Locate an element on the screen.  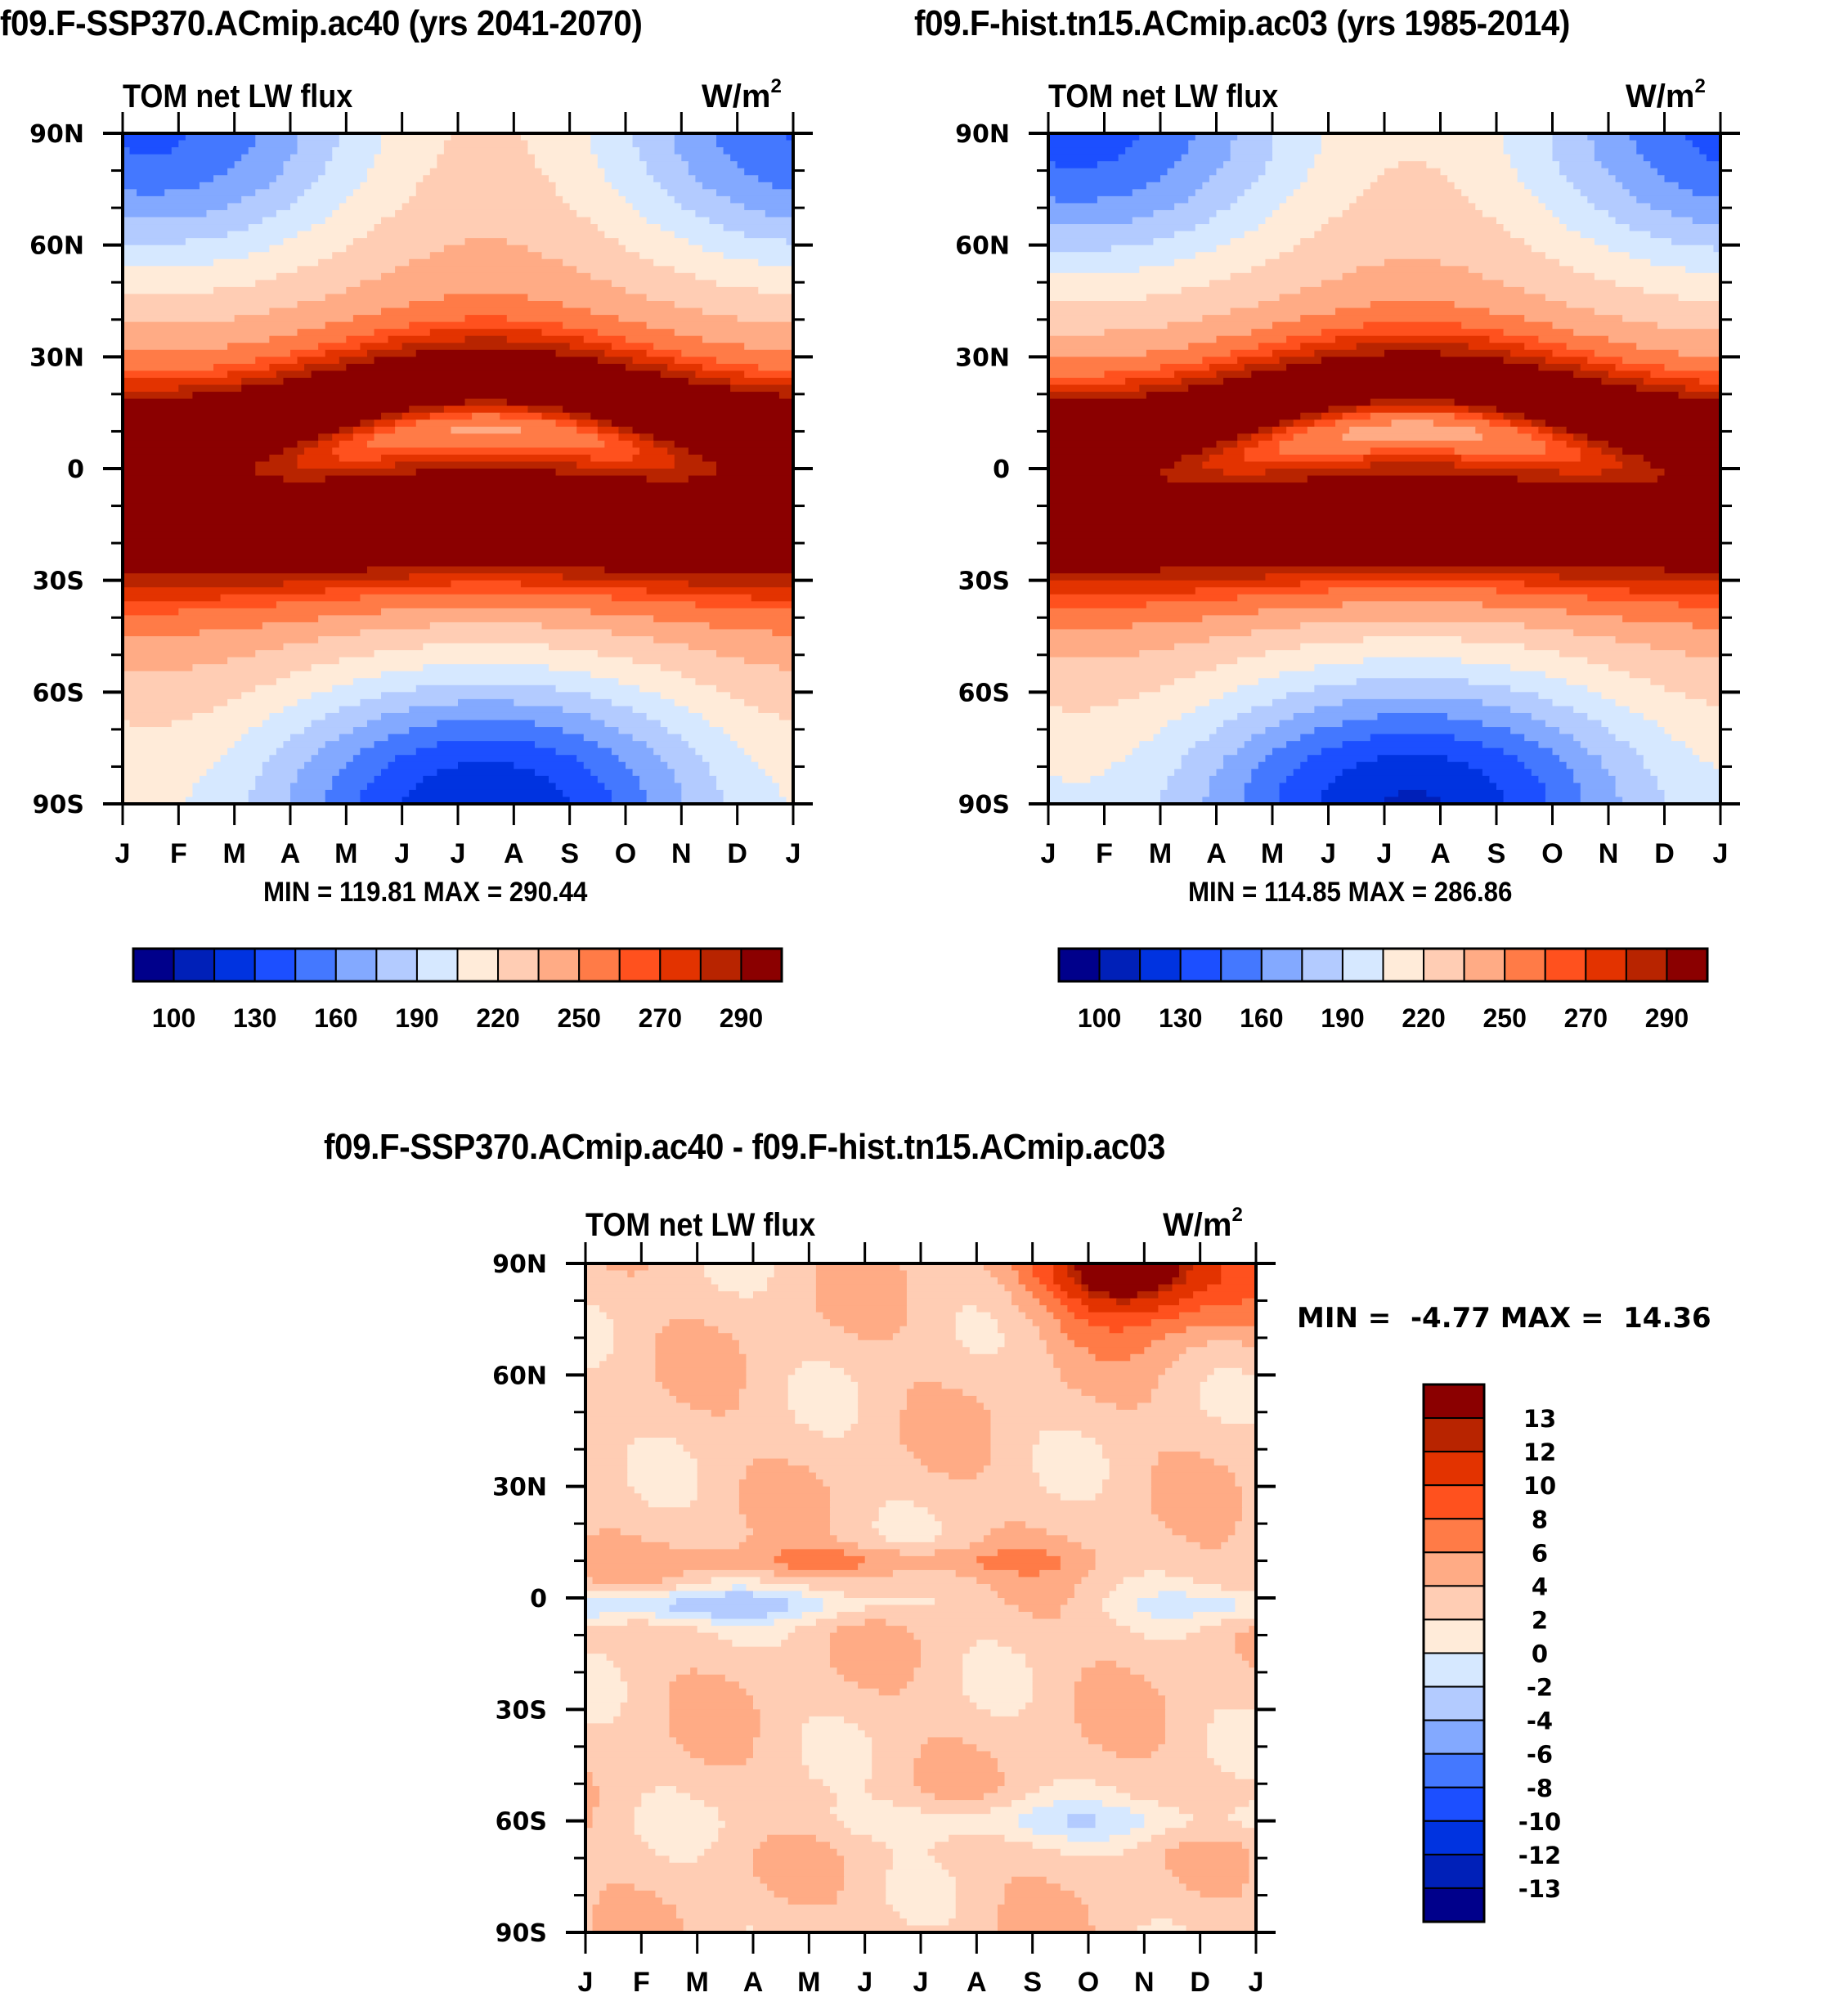
x-tick-label: A is located at coordinates (514, 853).